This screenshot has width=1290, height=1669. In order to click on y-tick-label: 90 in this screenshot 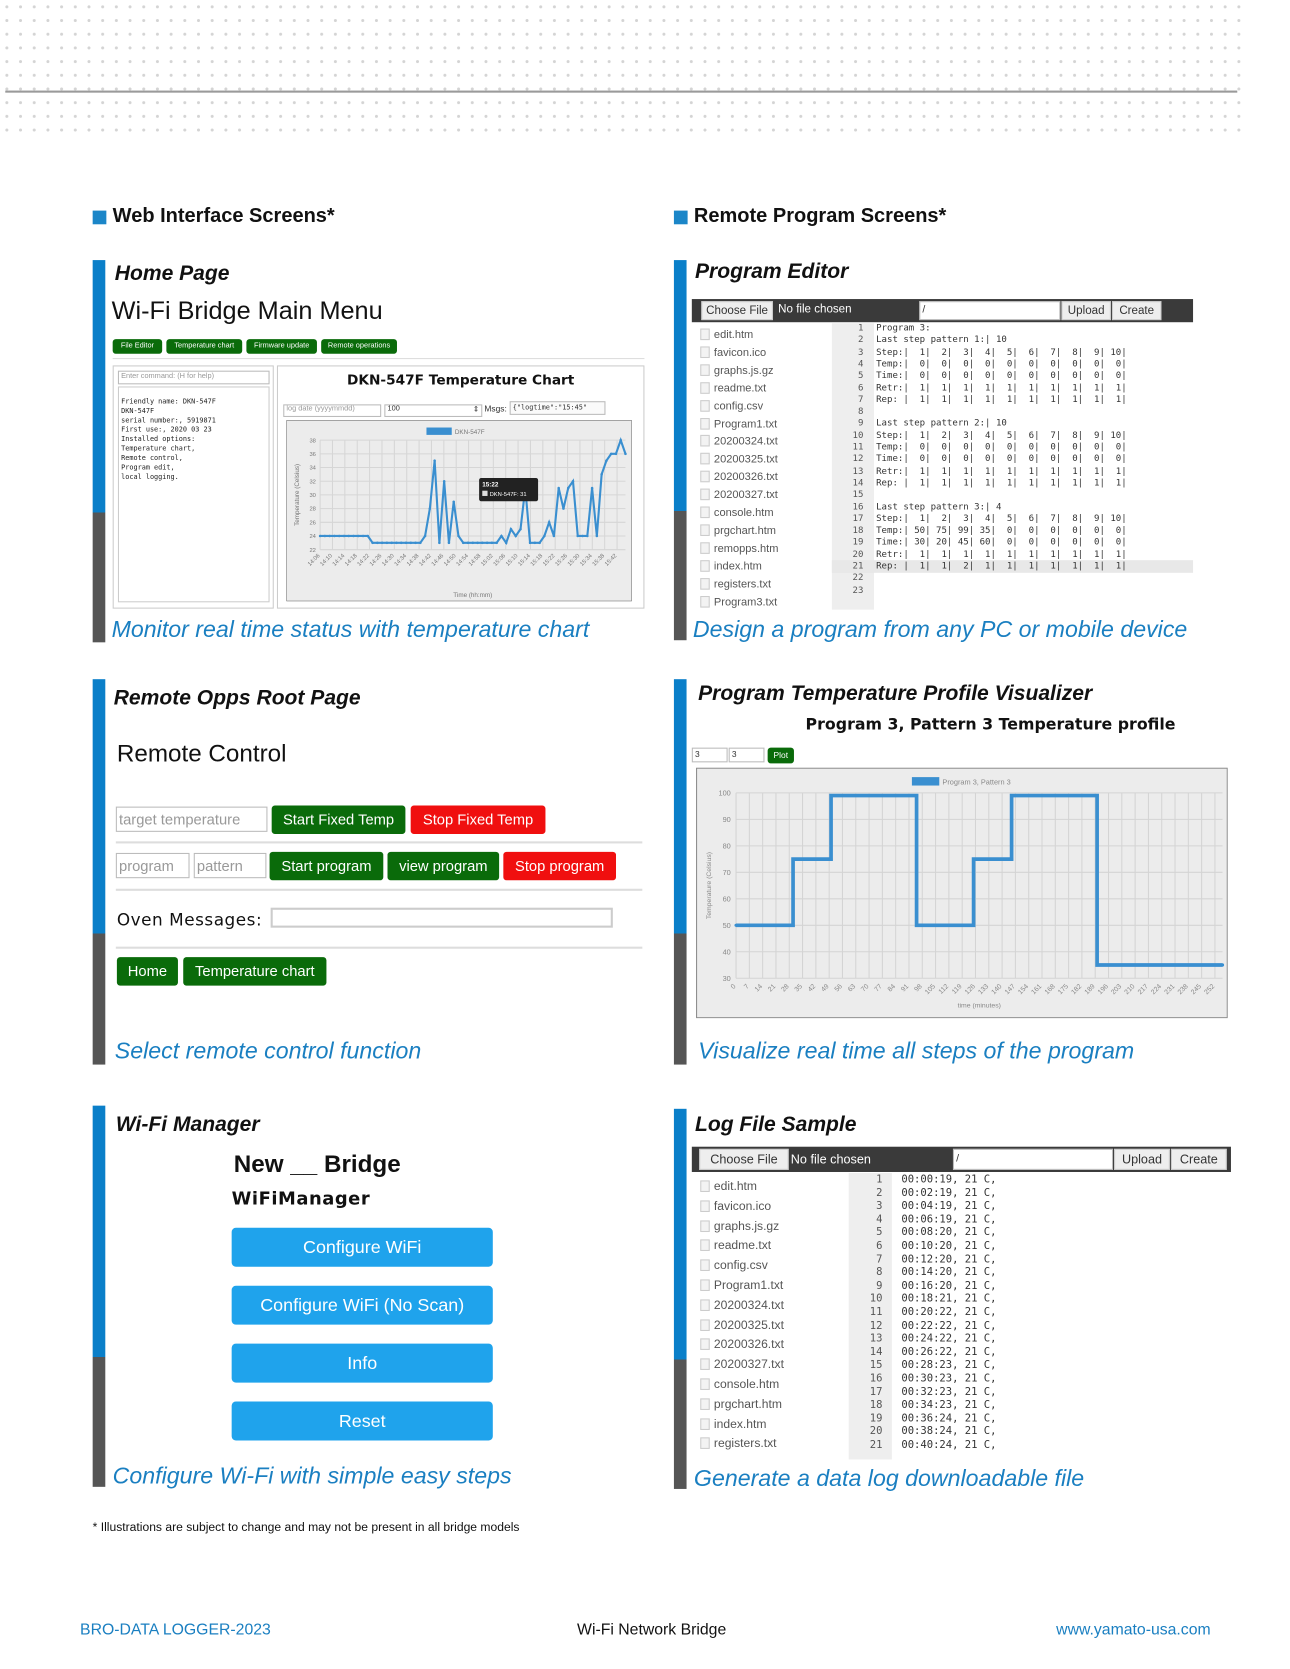, I will do `click(727, 819)`.